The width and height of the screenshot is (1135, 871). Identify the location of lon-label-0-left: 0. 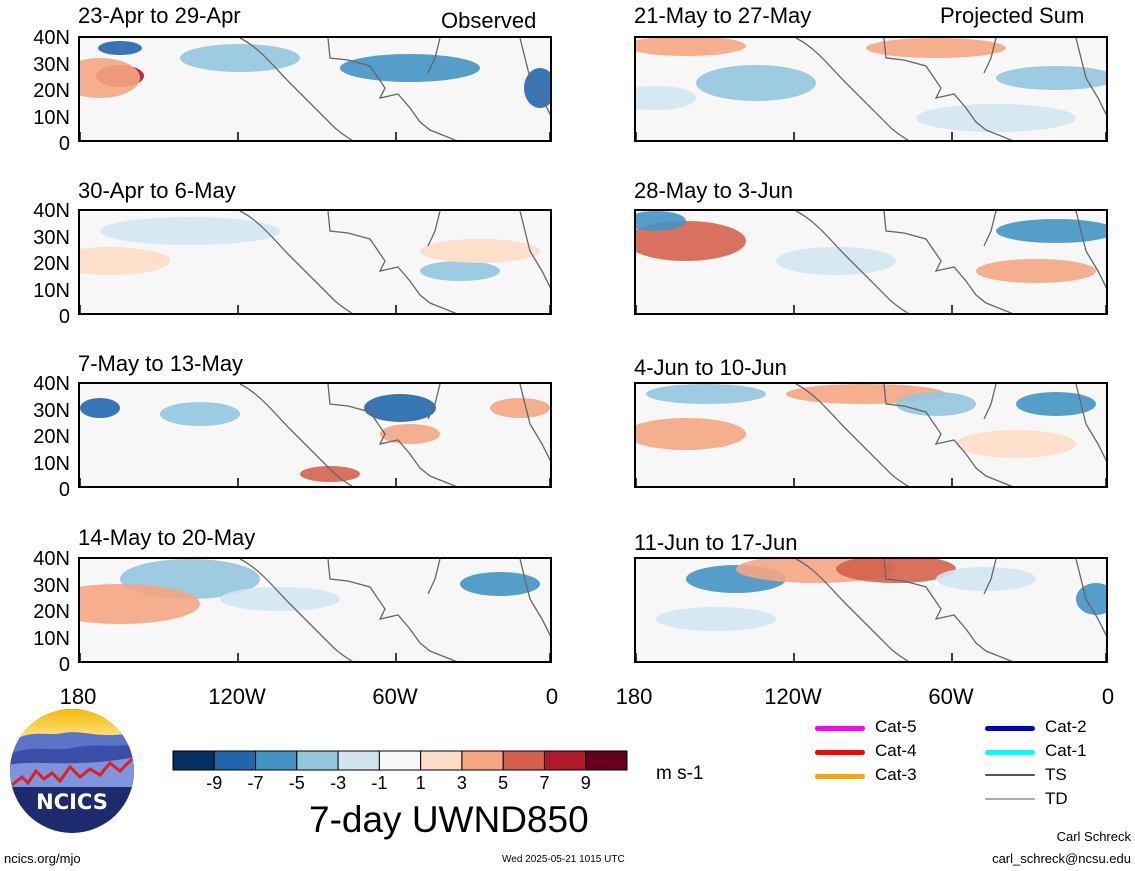
(552, 696).